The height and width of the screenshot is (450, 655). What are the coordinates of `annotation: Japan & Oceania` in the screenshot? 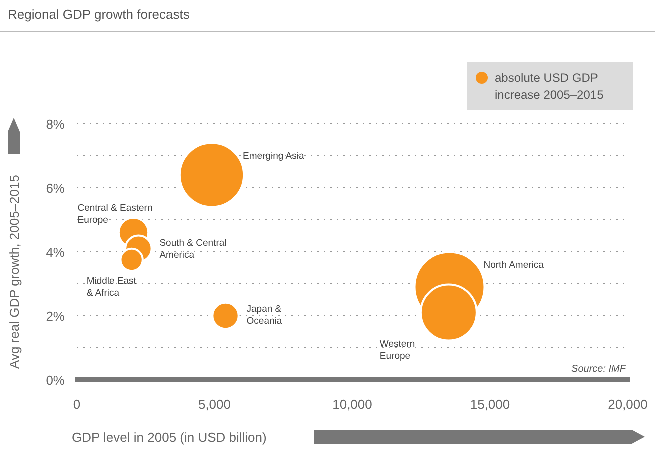 It's located at (264, 315).